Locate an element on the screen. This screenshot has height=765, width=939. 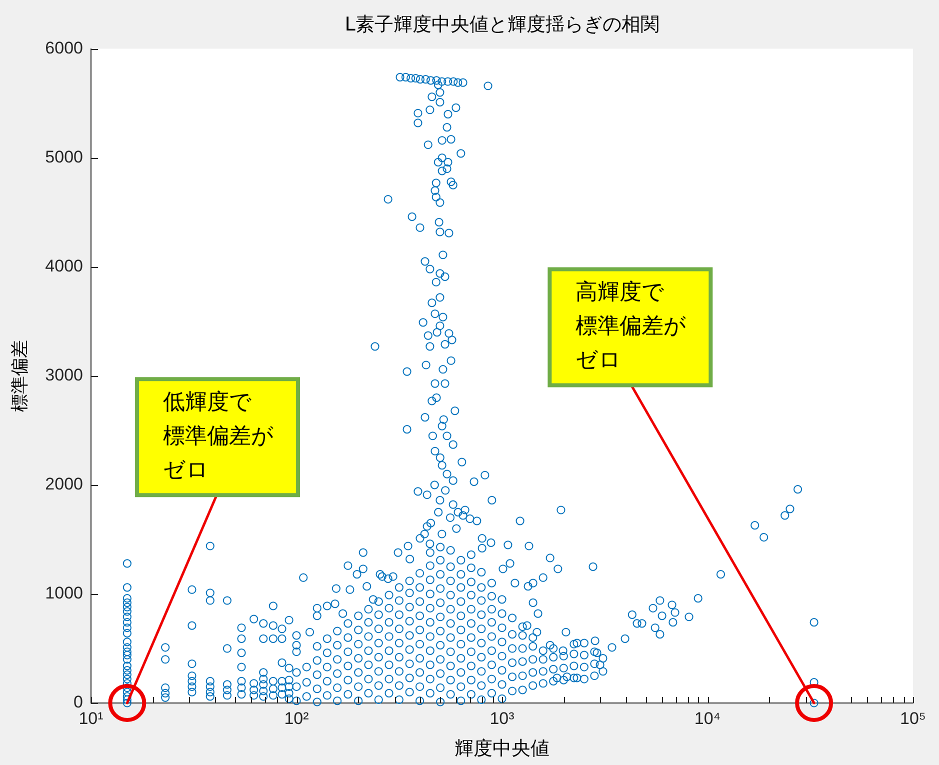
x-axis-title: 輝度中央値 is located at coordinates (502, 749).